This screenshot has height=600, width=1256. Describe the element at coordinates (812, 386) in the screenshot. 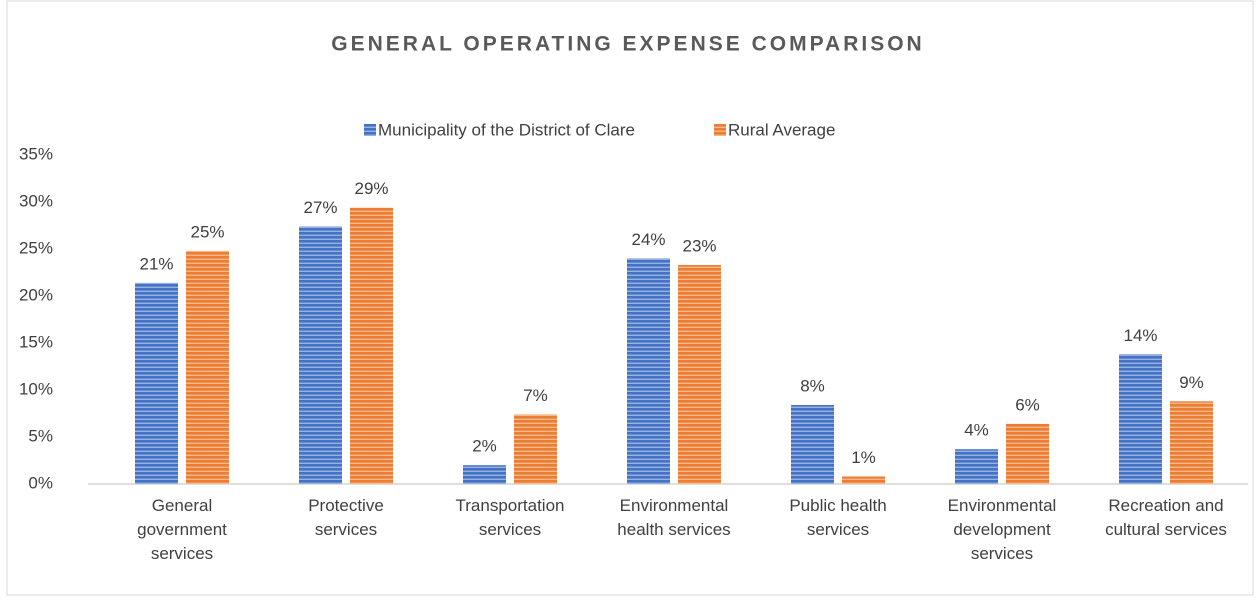

I see `data-label: 8%` at that location.